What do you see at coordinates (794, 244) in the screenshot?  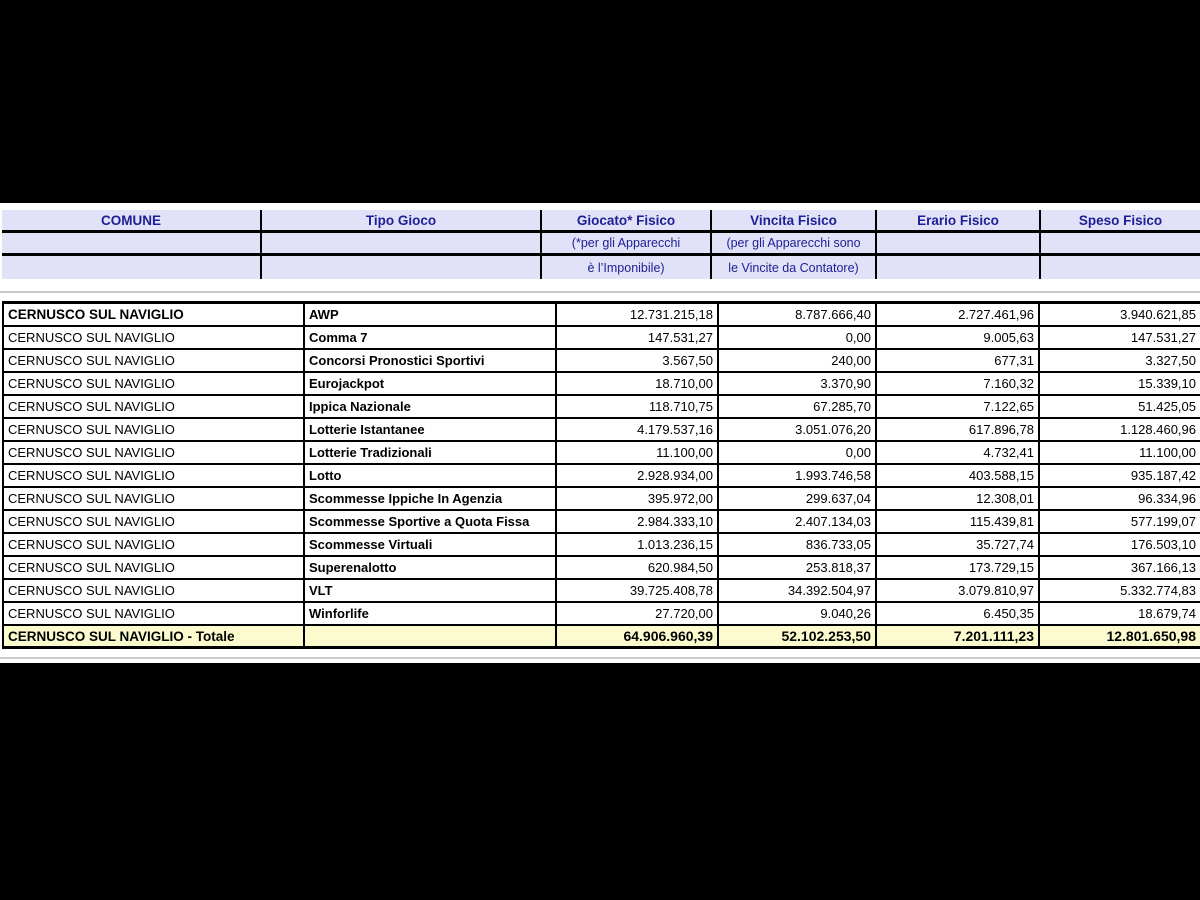 I see `vincita-note-line1: (per gli Apparecchi sono` at bounding box center [794, 244].